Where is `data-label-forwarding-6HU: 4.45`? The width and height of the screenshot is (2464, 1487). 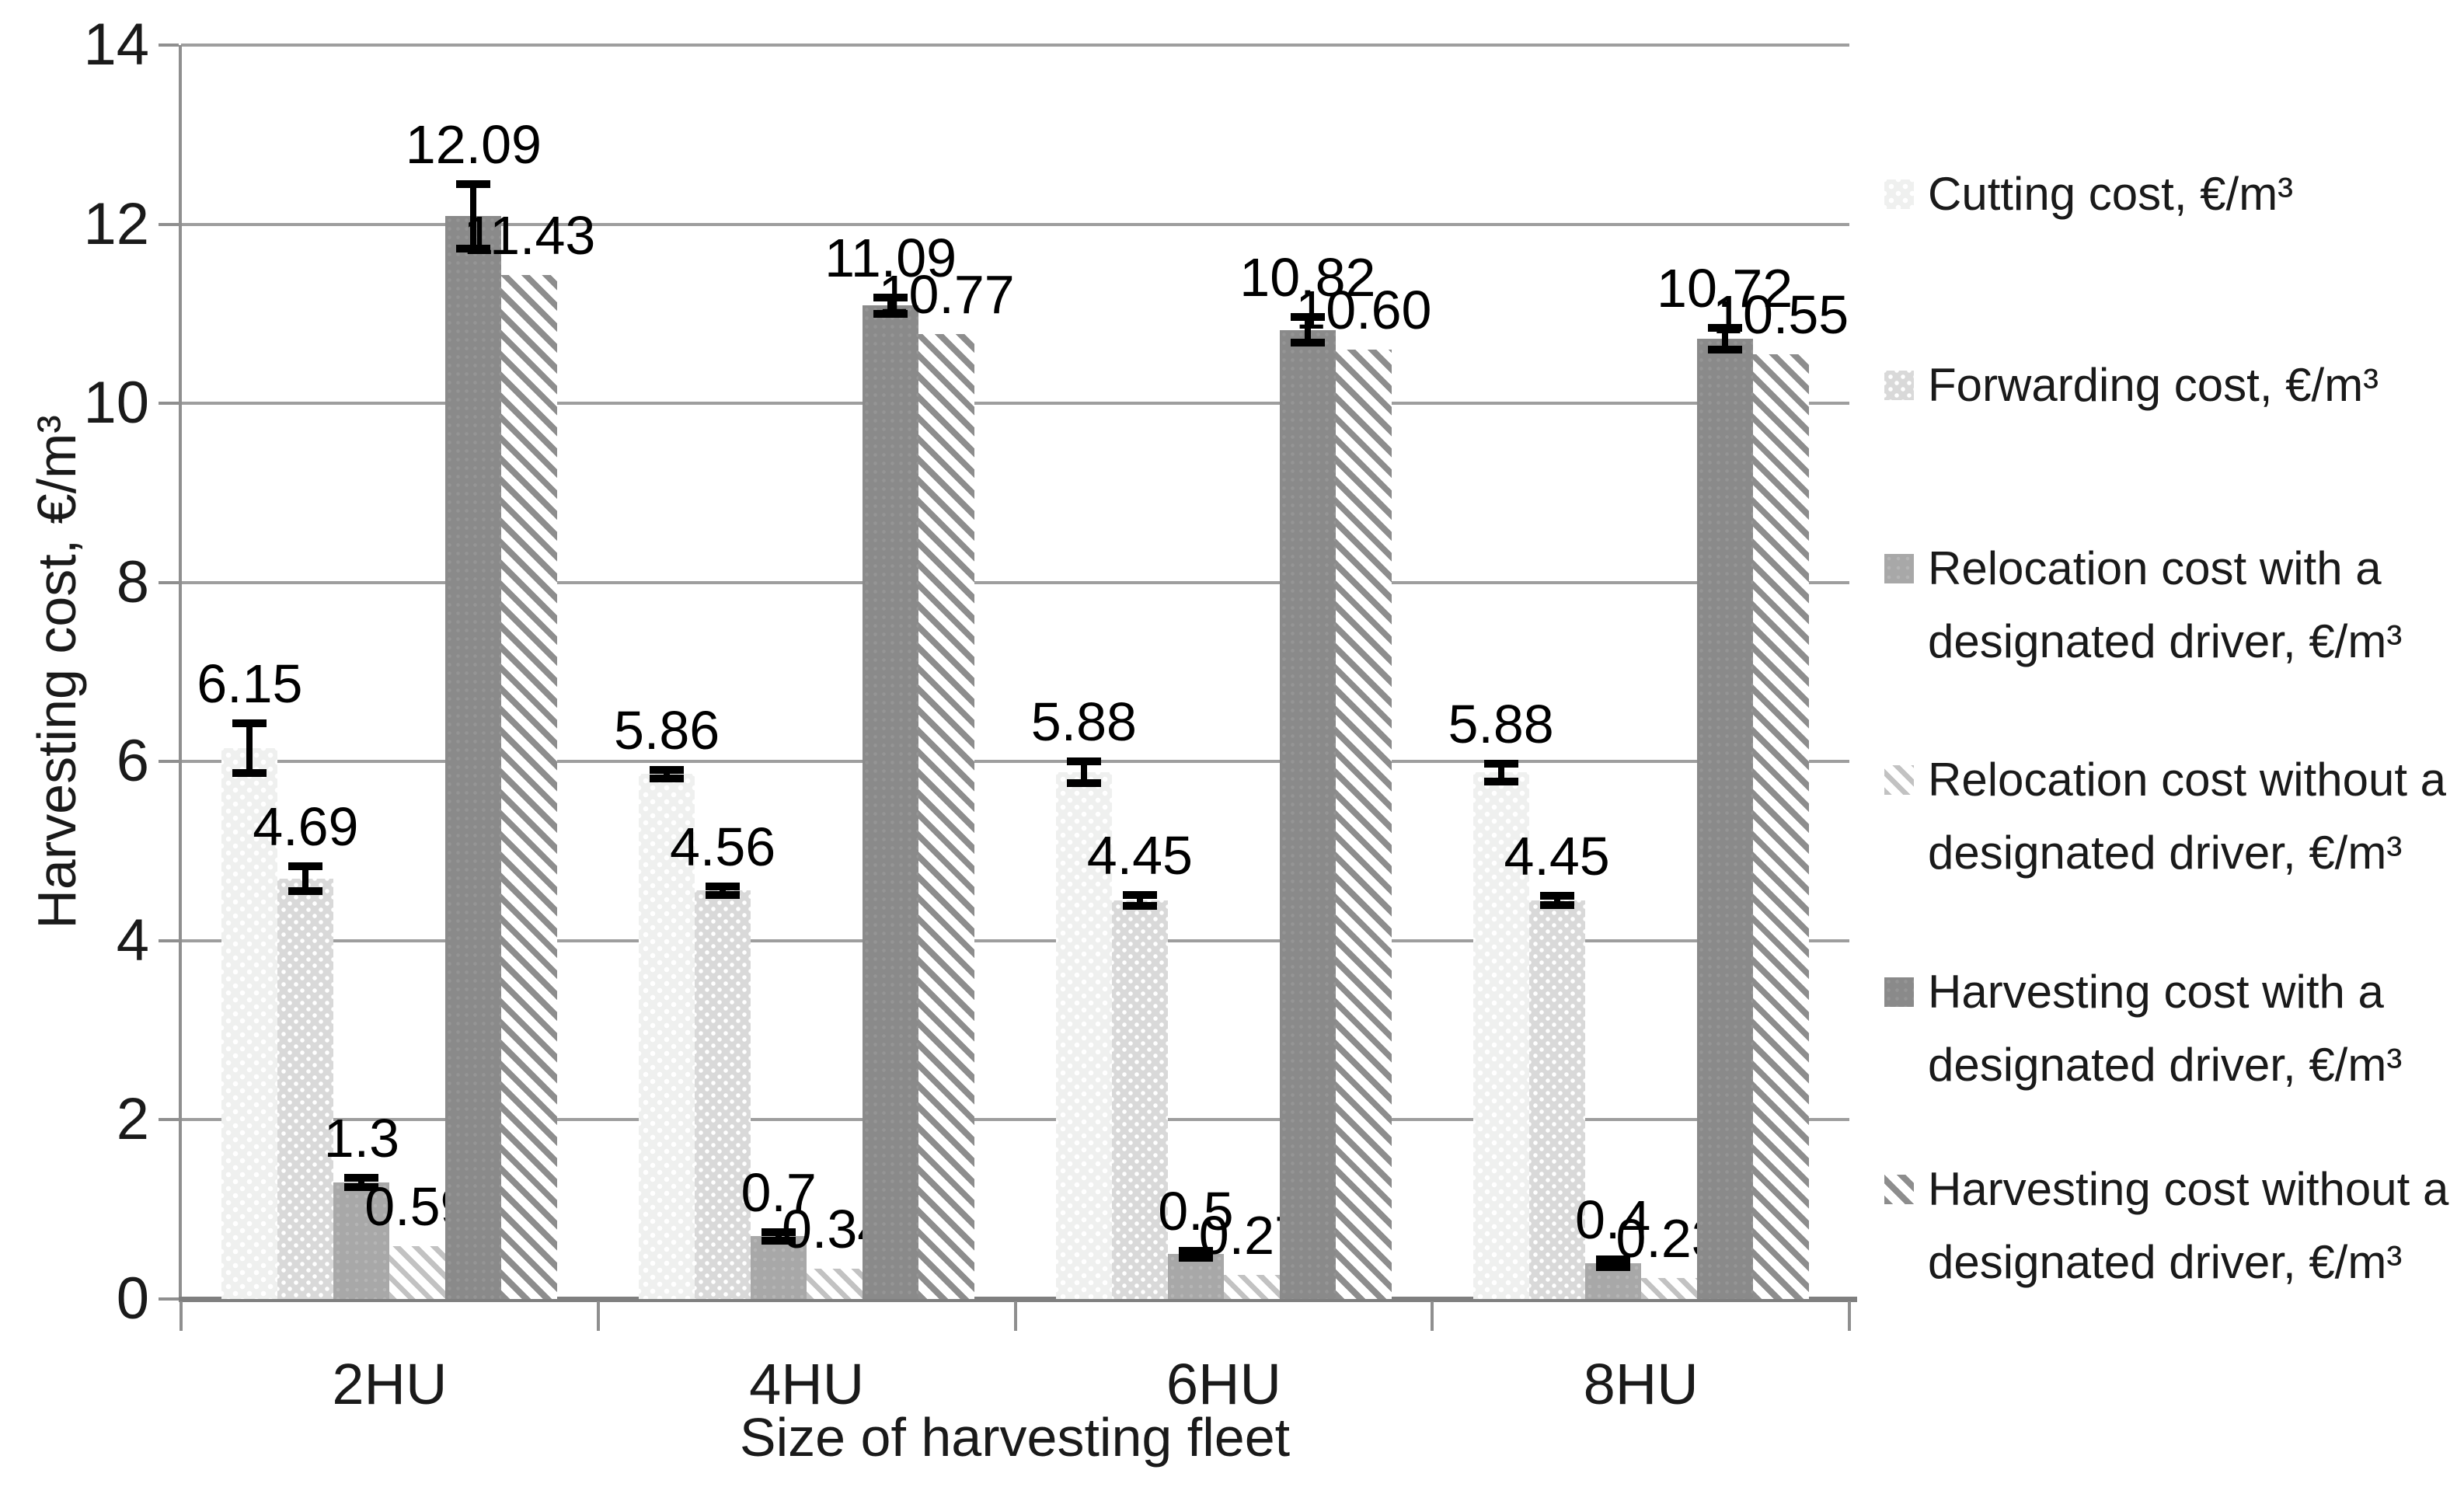
data-label-forwarding-6HU: 4.45 is located at coordinates (1139, 855).